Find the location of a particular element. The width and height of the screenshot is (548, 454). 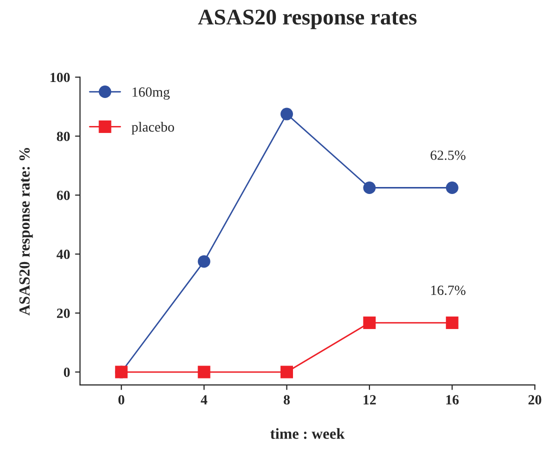

y-tick-label: 80 is located at coordinates (63, 137).